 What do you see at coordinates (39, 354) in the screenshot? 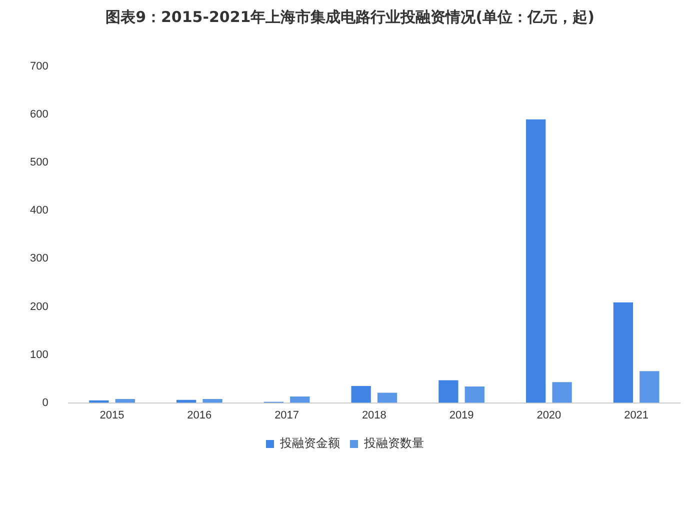
I see `y-tick-label: 100` at bounding box center [39, 354].